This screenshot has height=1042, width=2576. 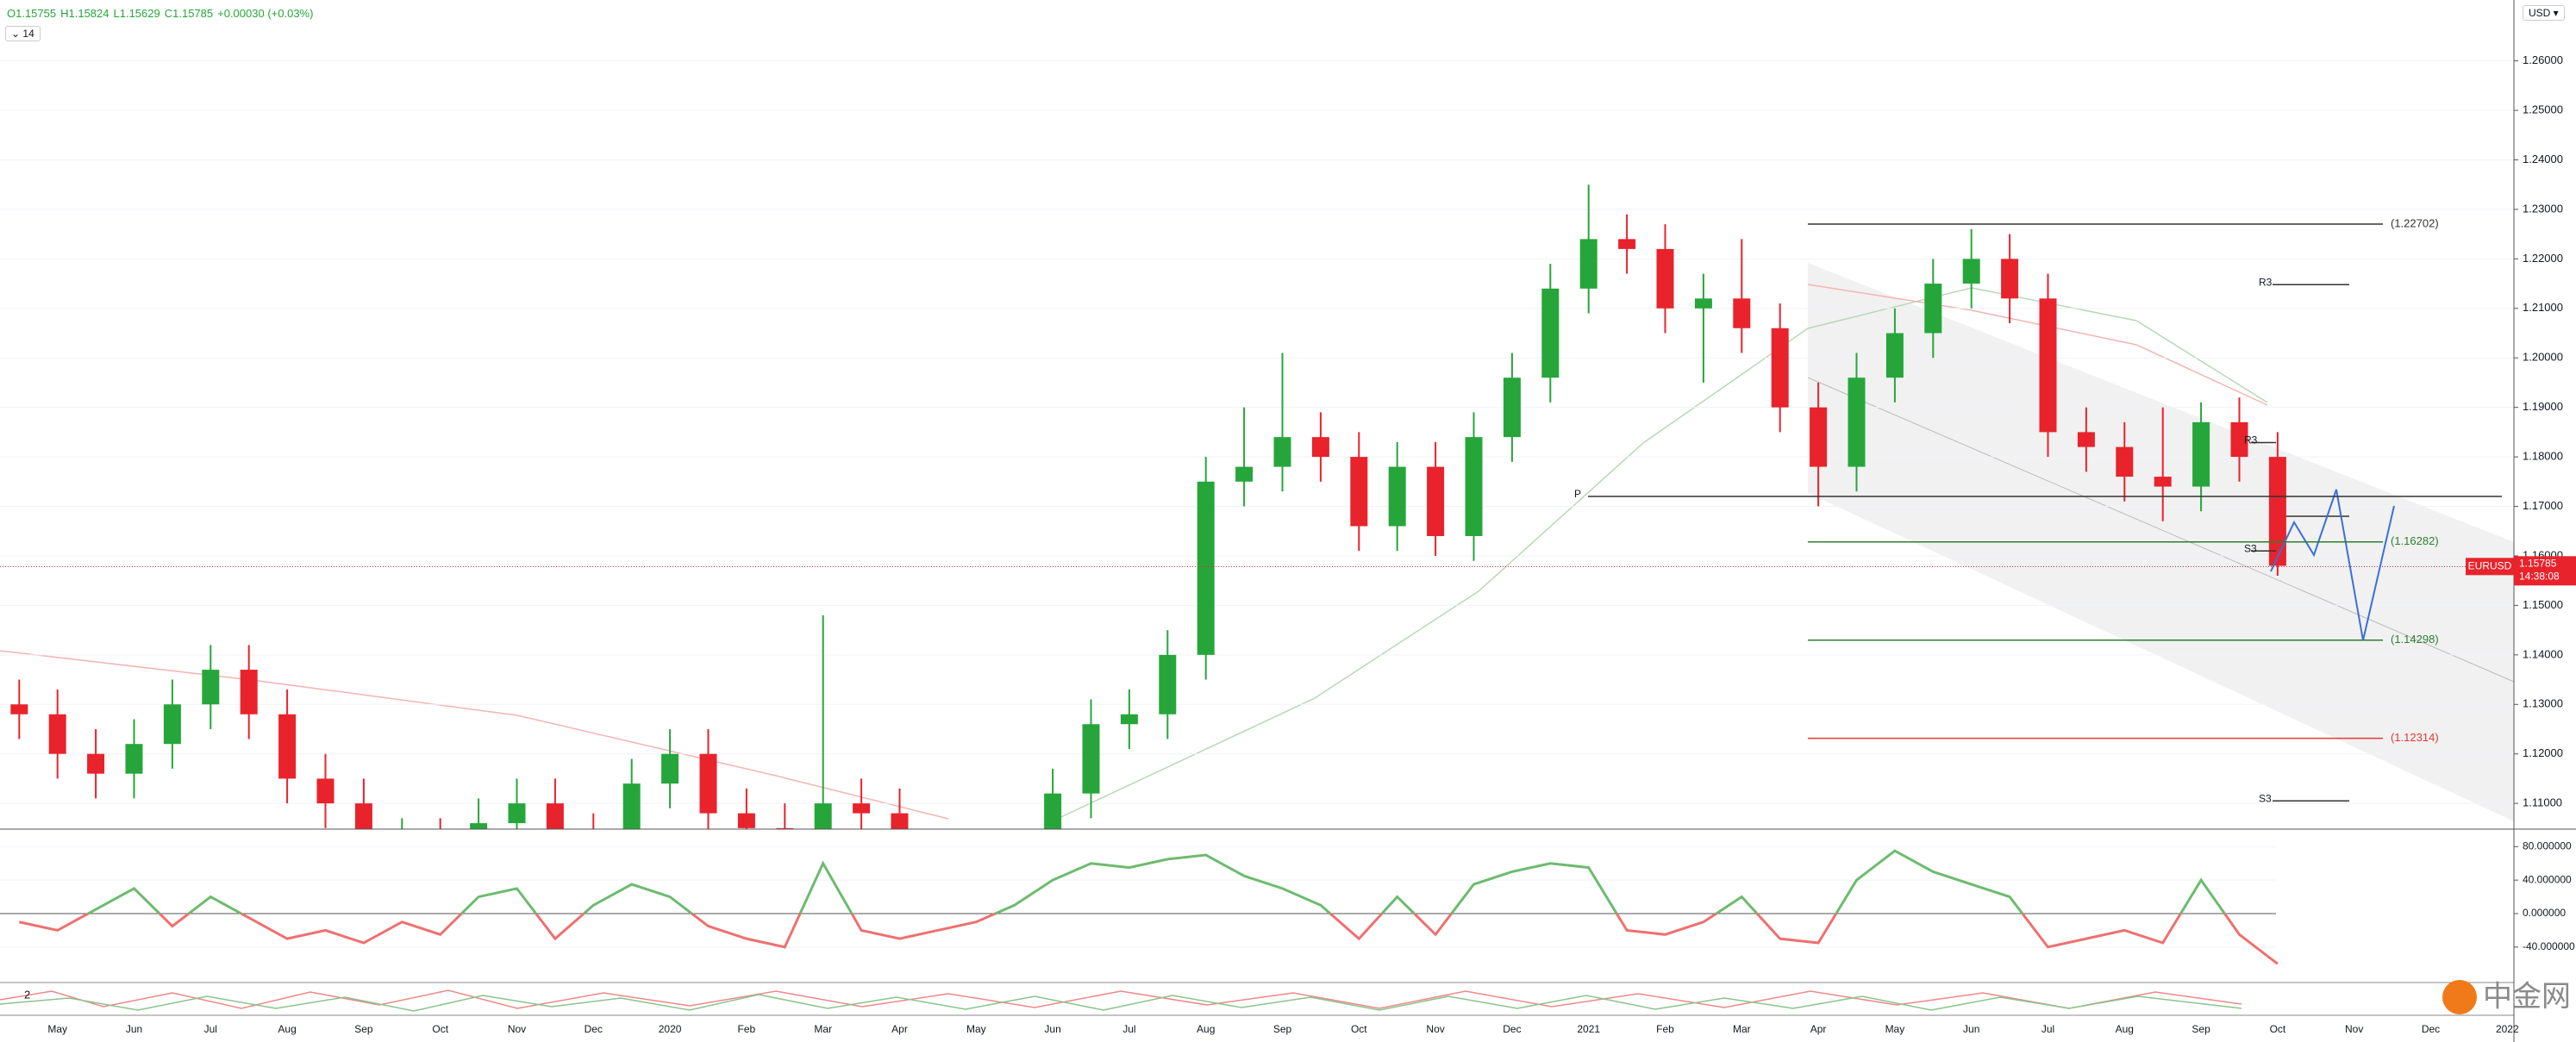 I want to click on channel-midline, so click(x=2161, y=530).